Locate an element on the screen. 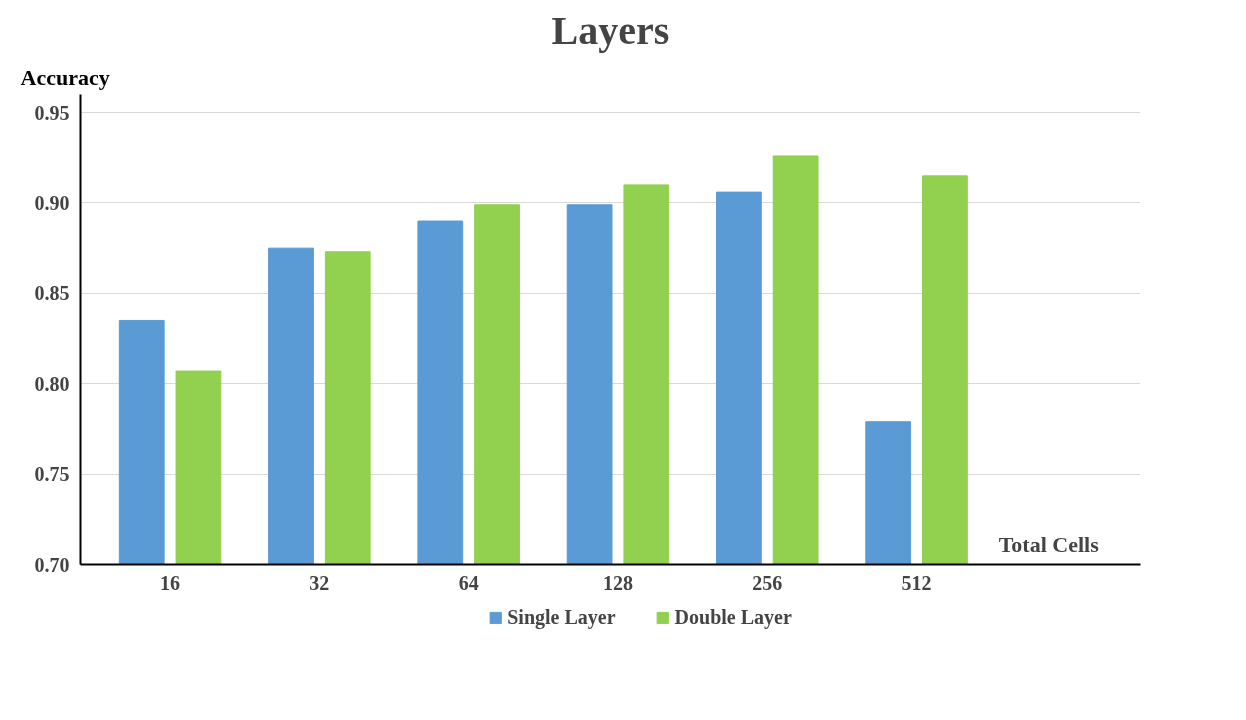 Image resolution: width=1246 pixels, height=720 pixels. y-axis-title: Accuracy is located at coordinates (65, 77).